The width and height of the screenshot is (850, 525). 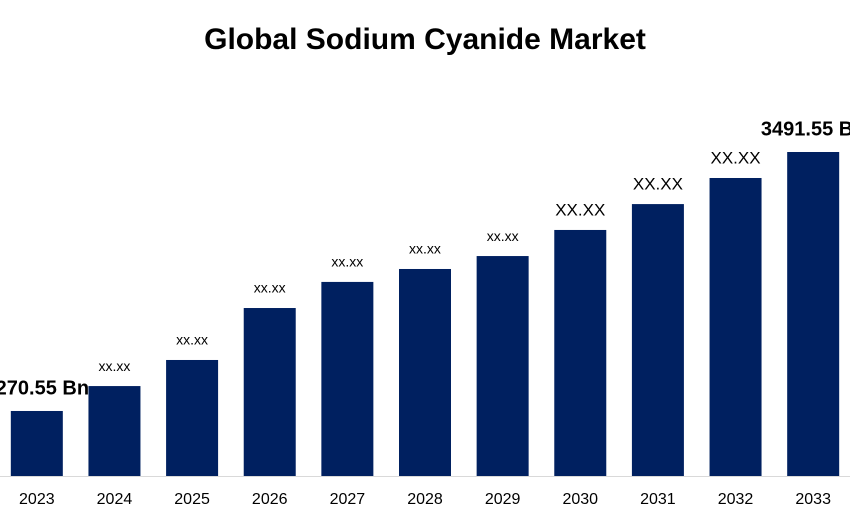 What do you see at coordinates (115, 499) in the screenshot?
I see `x-tick-label: 2024` at bounding box center [115, 499].